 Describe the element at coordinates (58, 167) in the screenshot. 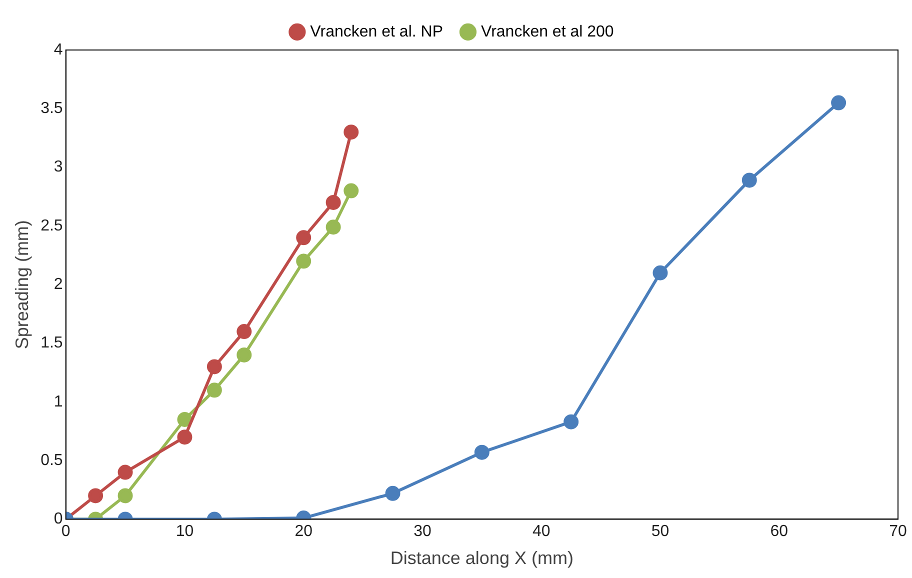

I see `y-tick-label: 3` at that location.